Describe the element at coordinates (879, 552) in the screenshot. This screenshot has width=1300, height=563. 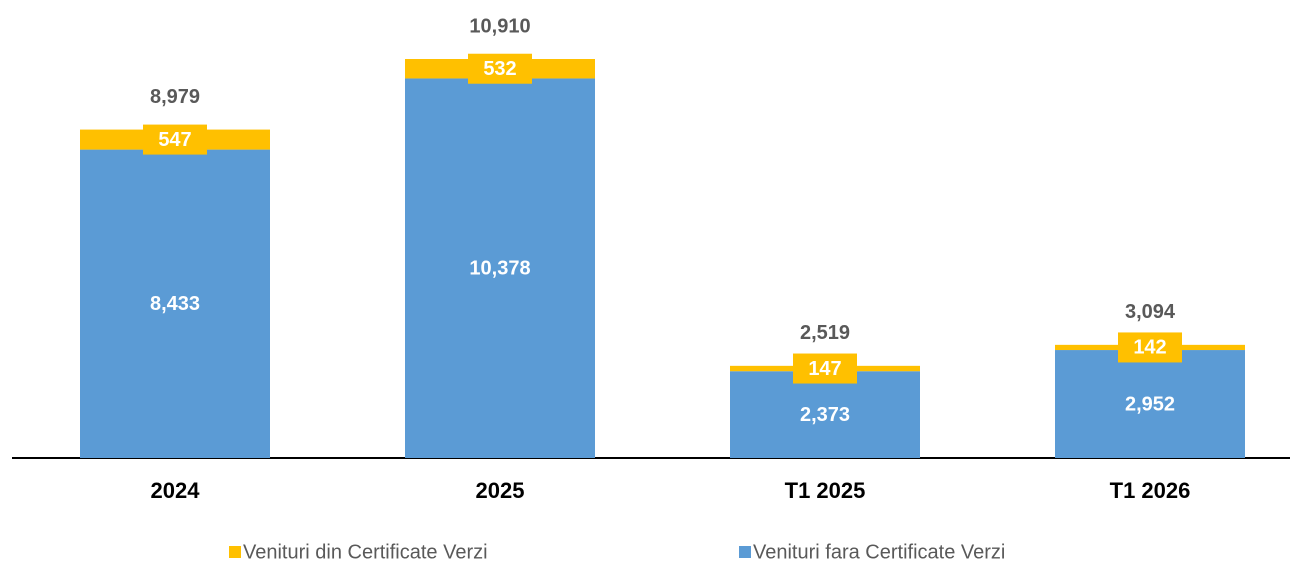
I see `legend-label: Venituri fara Certificate Verzi` at that location.